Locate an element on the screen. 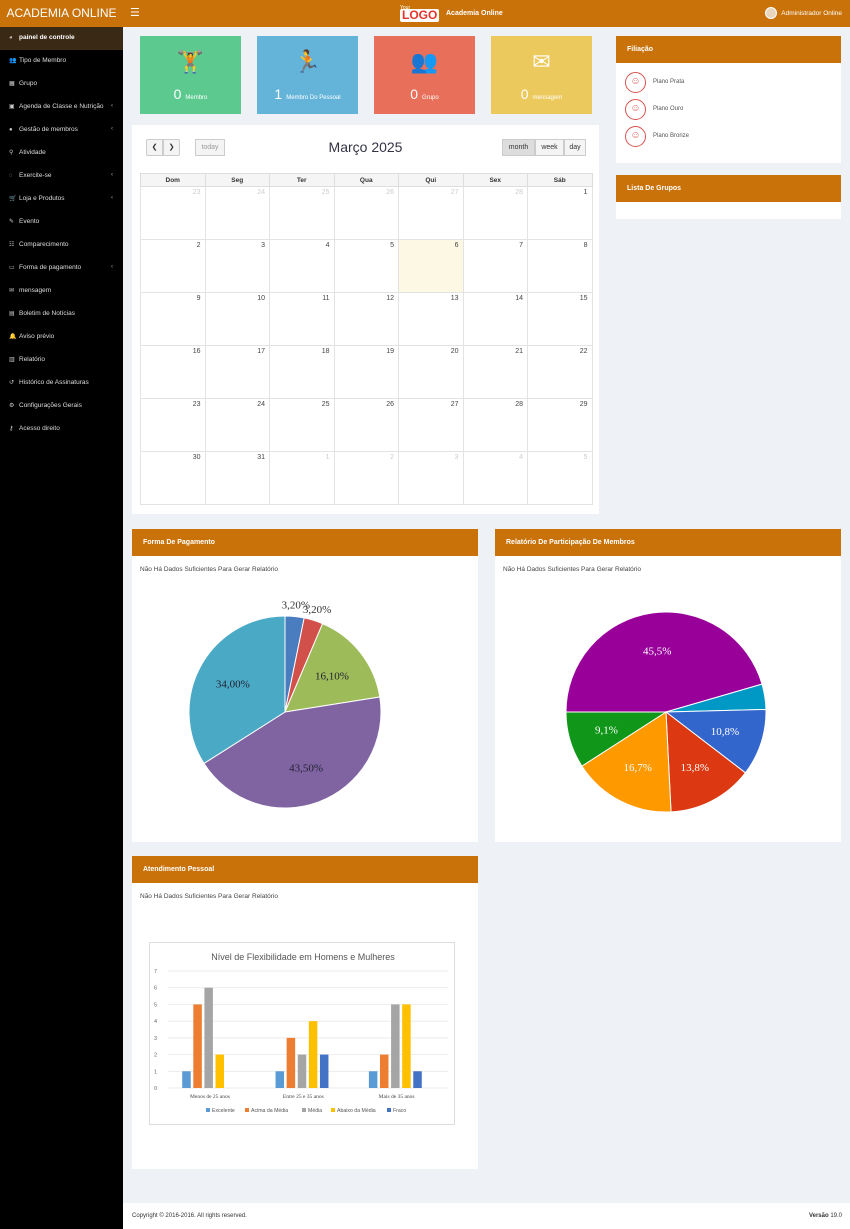 The width and height of the screenshot is (850, 1229). sidebar-item: ⚷ Acesso direito is located at coordinates (61, 429).